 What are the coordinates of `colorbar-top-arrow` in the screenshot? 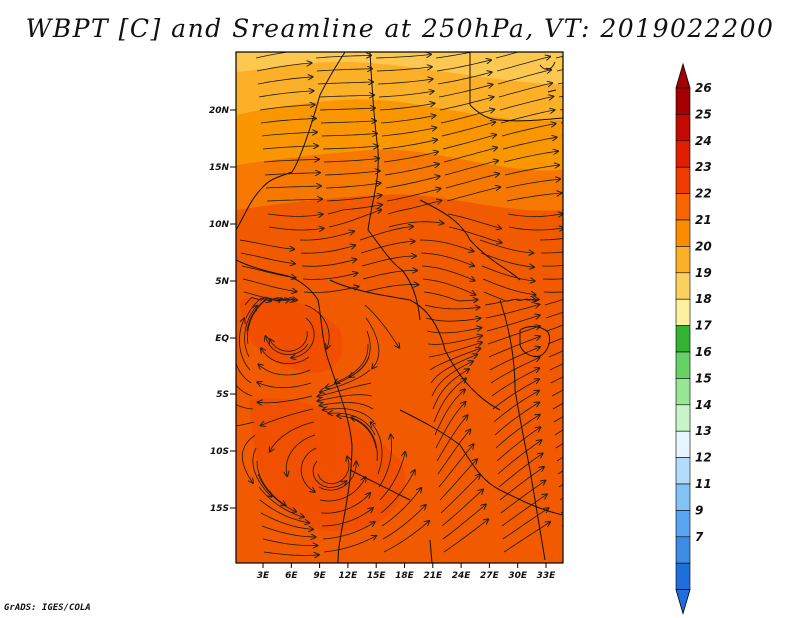 It's located at (683, 75).